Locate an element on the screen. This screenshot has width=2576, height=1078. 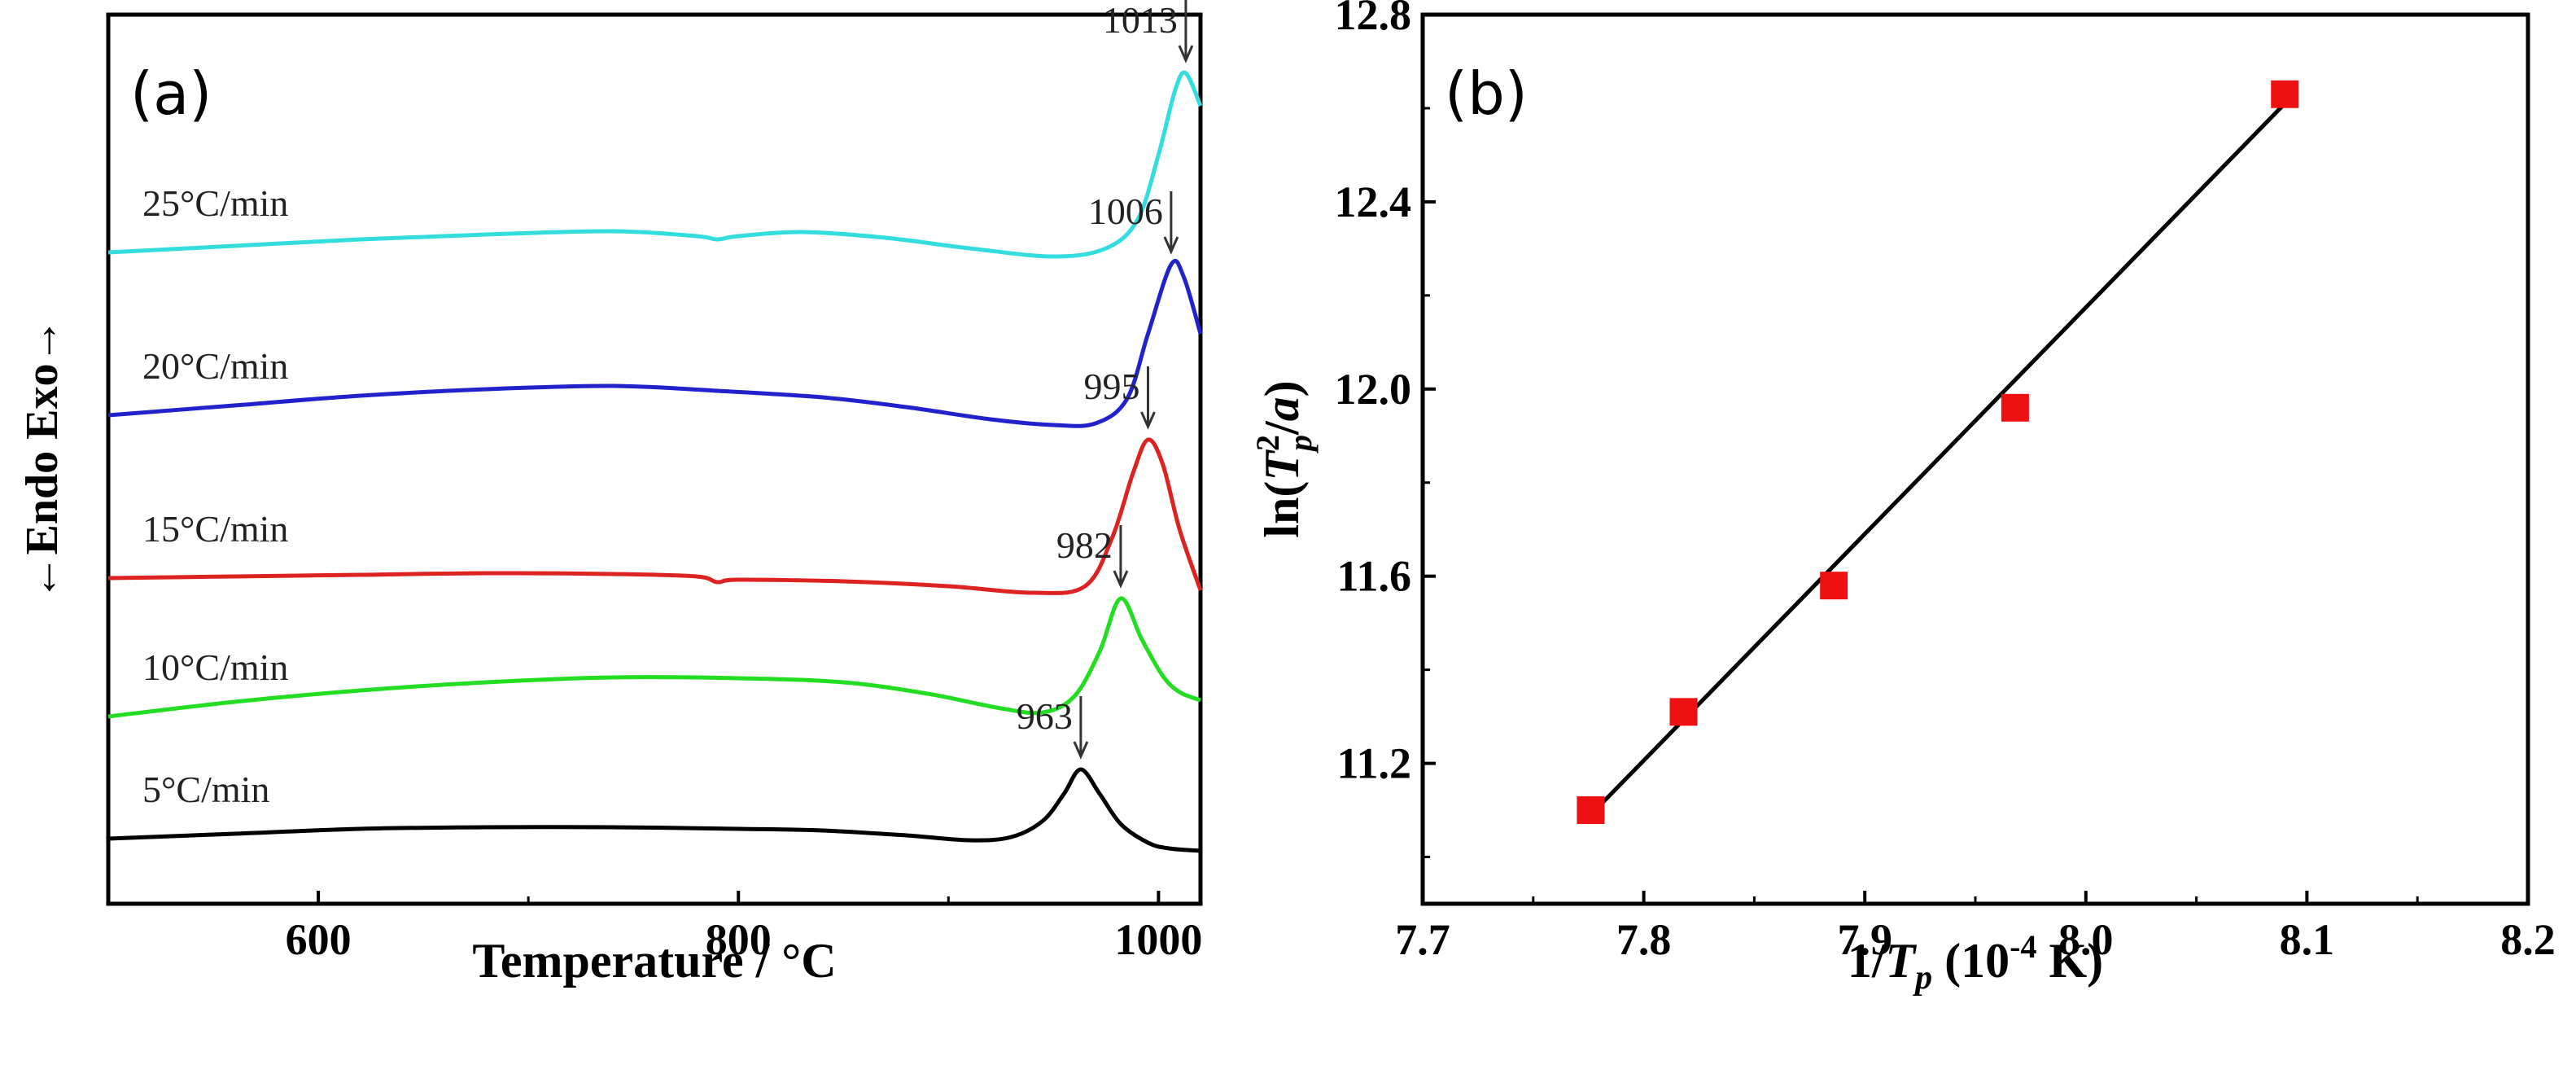
b-x-tick-label-0: 7.7 is located at coordinates (1422, 940).